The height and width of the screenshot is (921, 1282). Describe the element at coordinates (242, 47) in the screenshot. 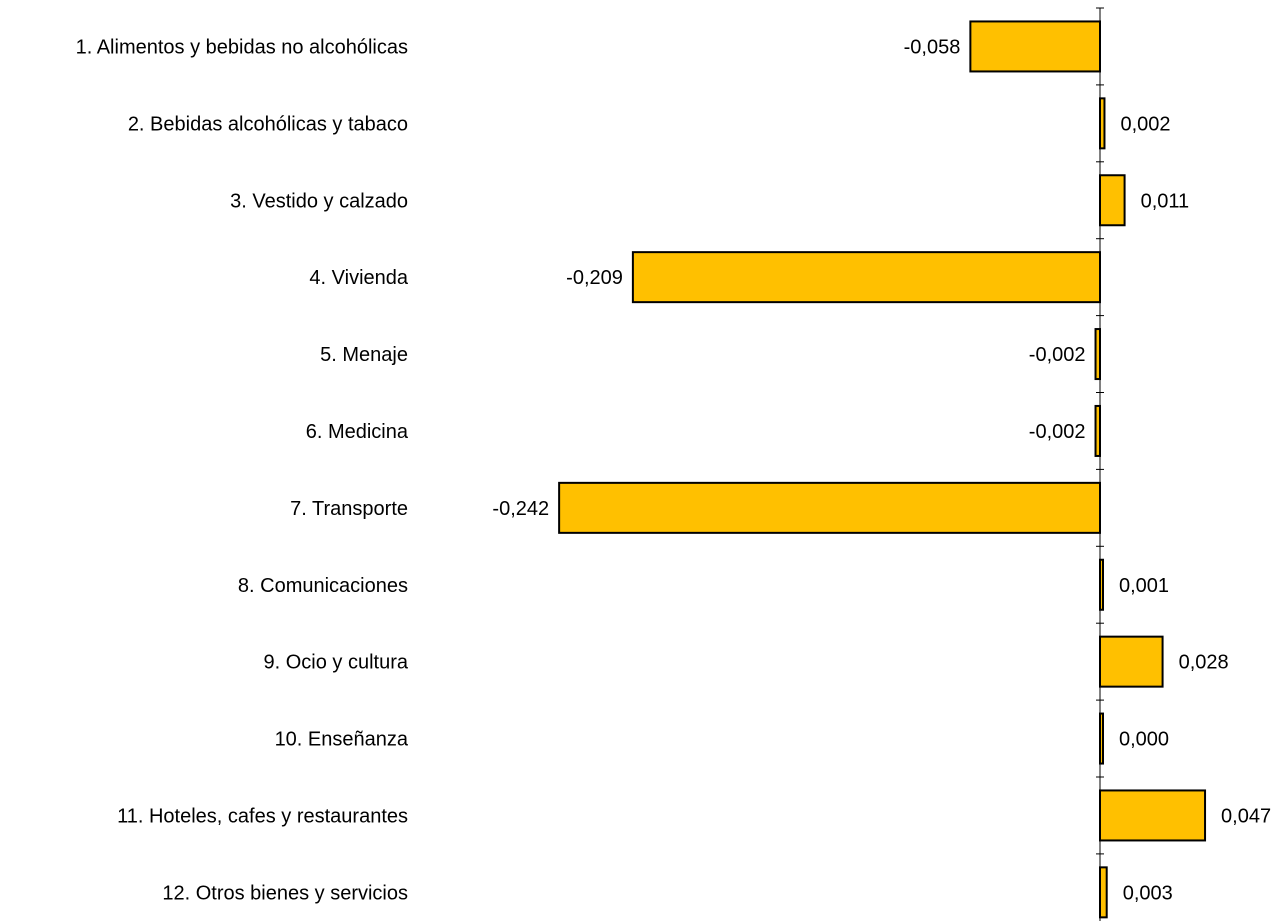

I see `category-label: 1. Alimentos y bebidas no alcohólicas` at that location.